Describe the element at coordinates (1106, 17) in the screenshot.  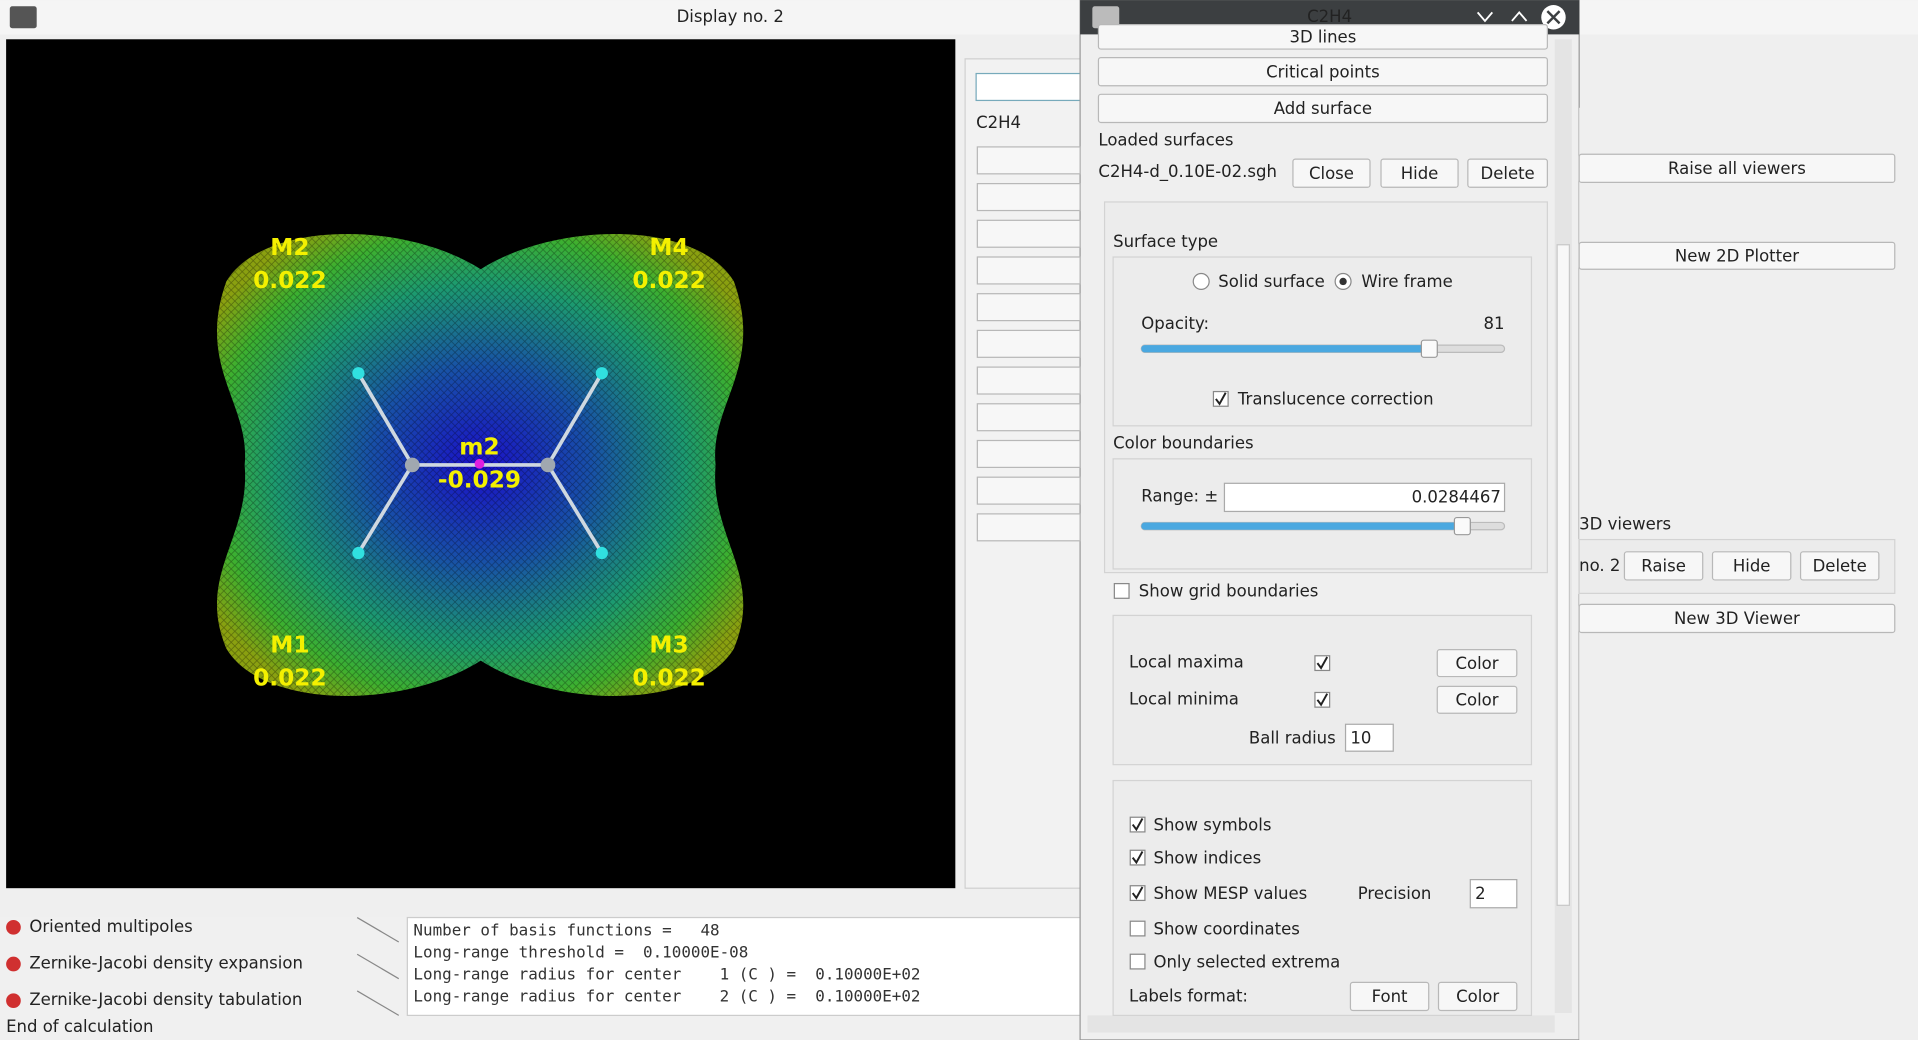
I see `dialog-icon` at that location.